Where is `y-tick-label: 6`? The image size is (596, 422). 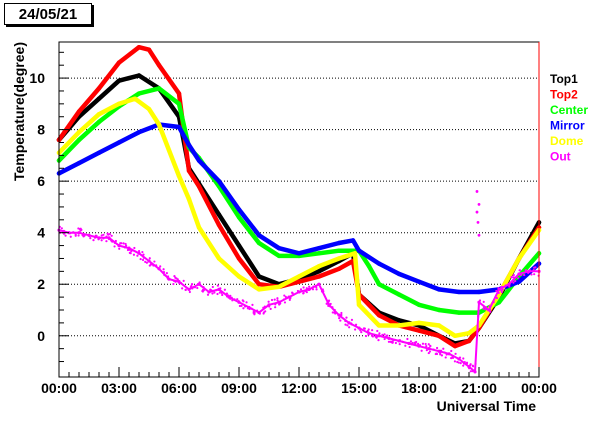 y-tick-label: 6 is located at coordinates (41, 181).